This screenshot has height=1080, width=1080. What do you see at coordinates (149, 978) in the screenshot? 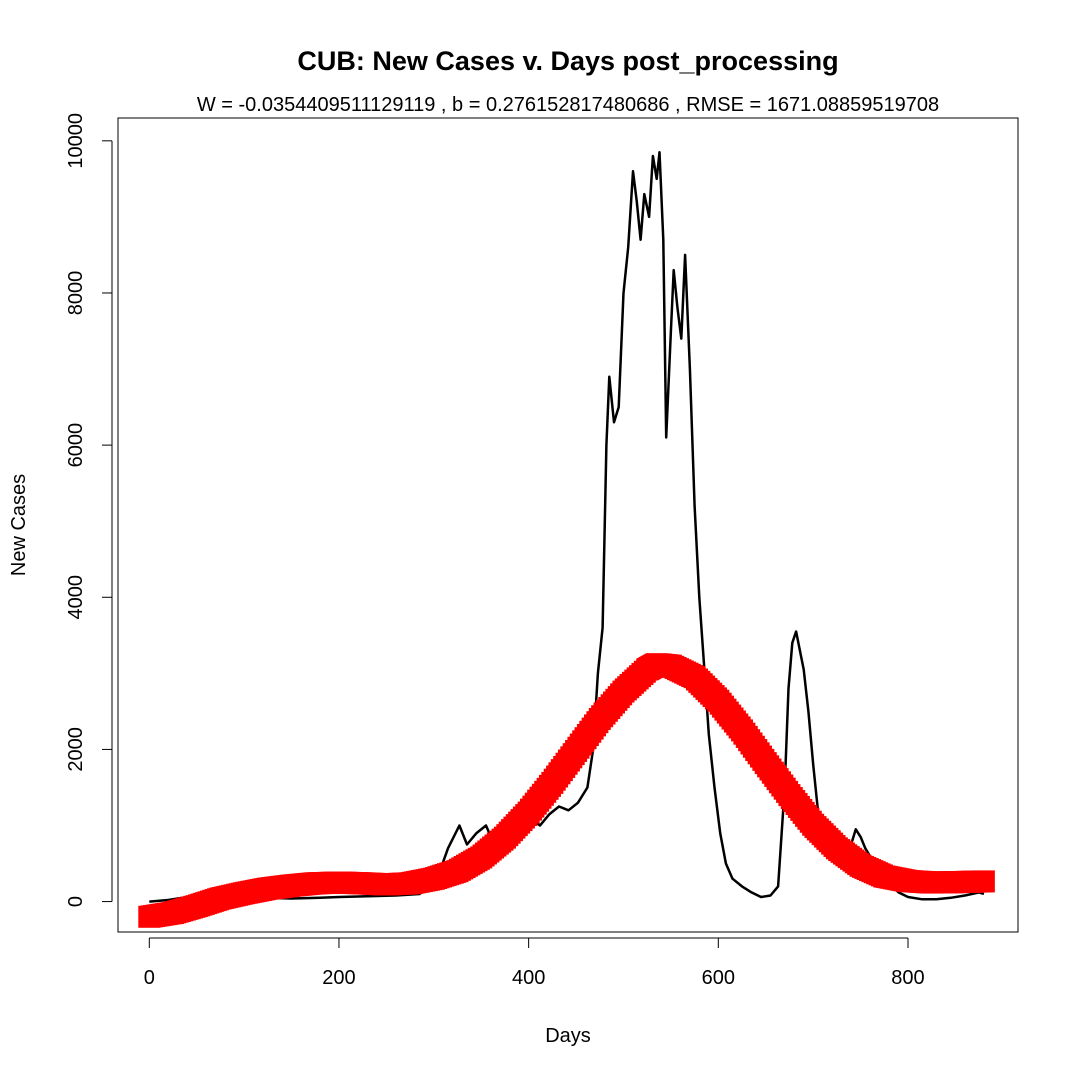
I see `x-tick-label-0: 0` at bounding box center [149, 978].